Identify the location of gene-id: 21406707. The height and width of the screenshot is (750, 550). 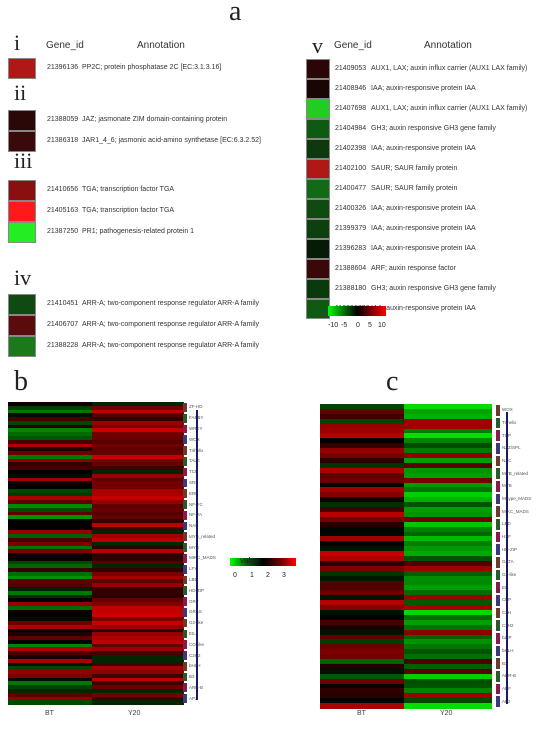
(63, 324).